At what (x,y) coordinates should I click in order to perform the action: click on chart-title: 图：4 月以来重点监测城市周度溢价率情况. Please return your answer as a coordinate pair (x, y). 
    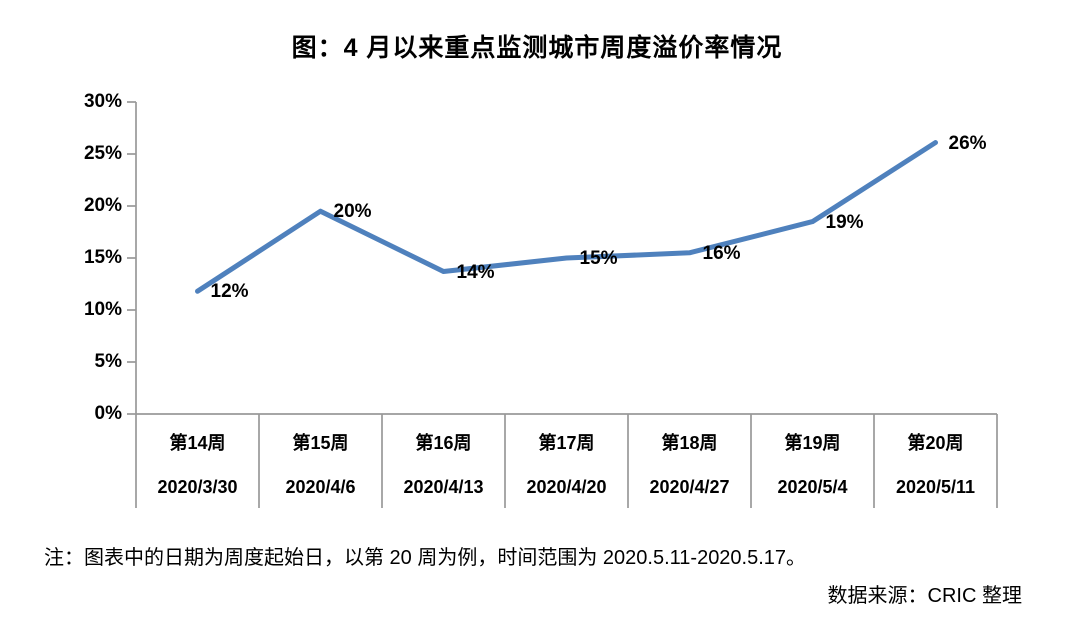
    Looking at the image, I should click on (537, 48).